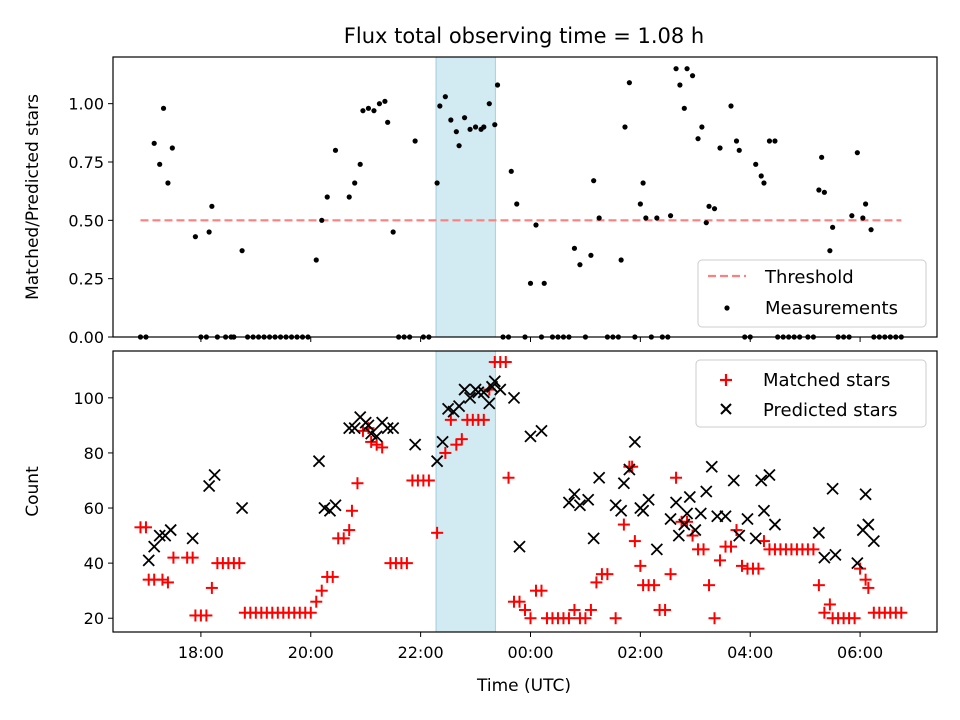  I want to click on y-tick-label: 0.50, so click(86, 220).